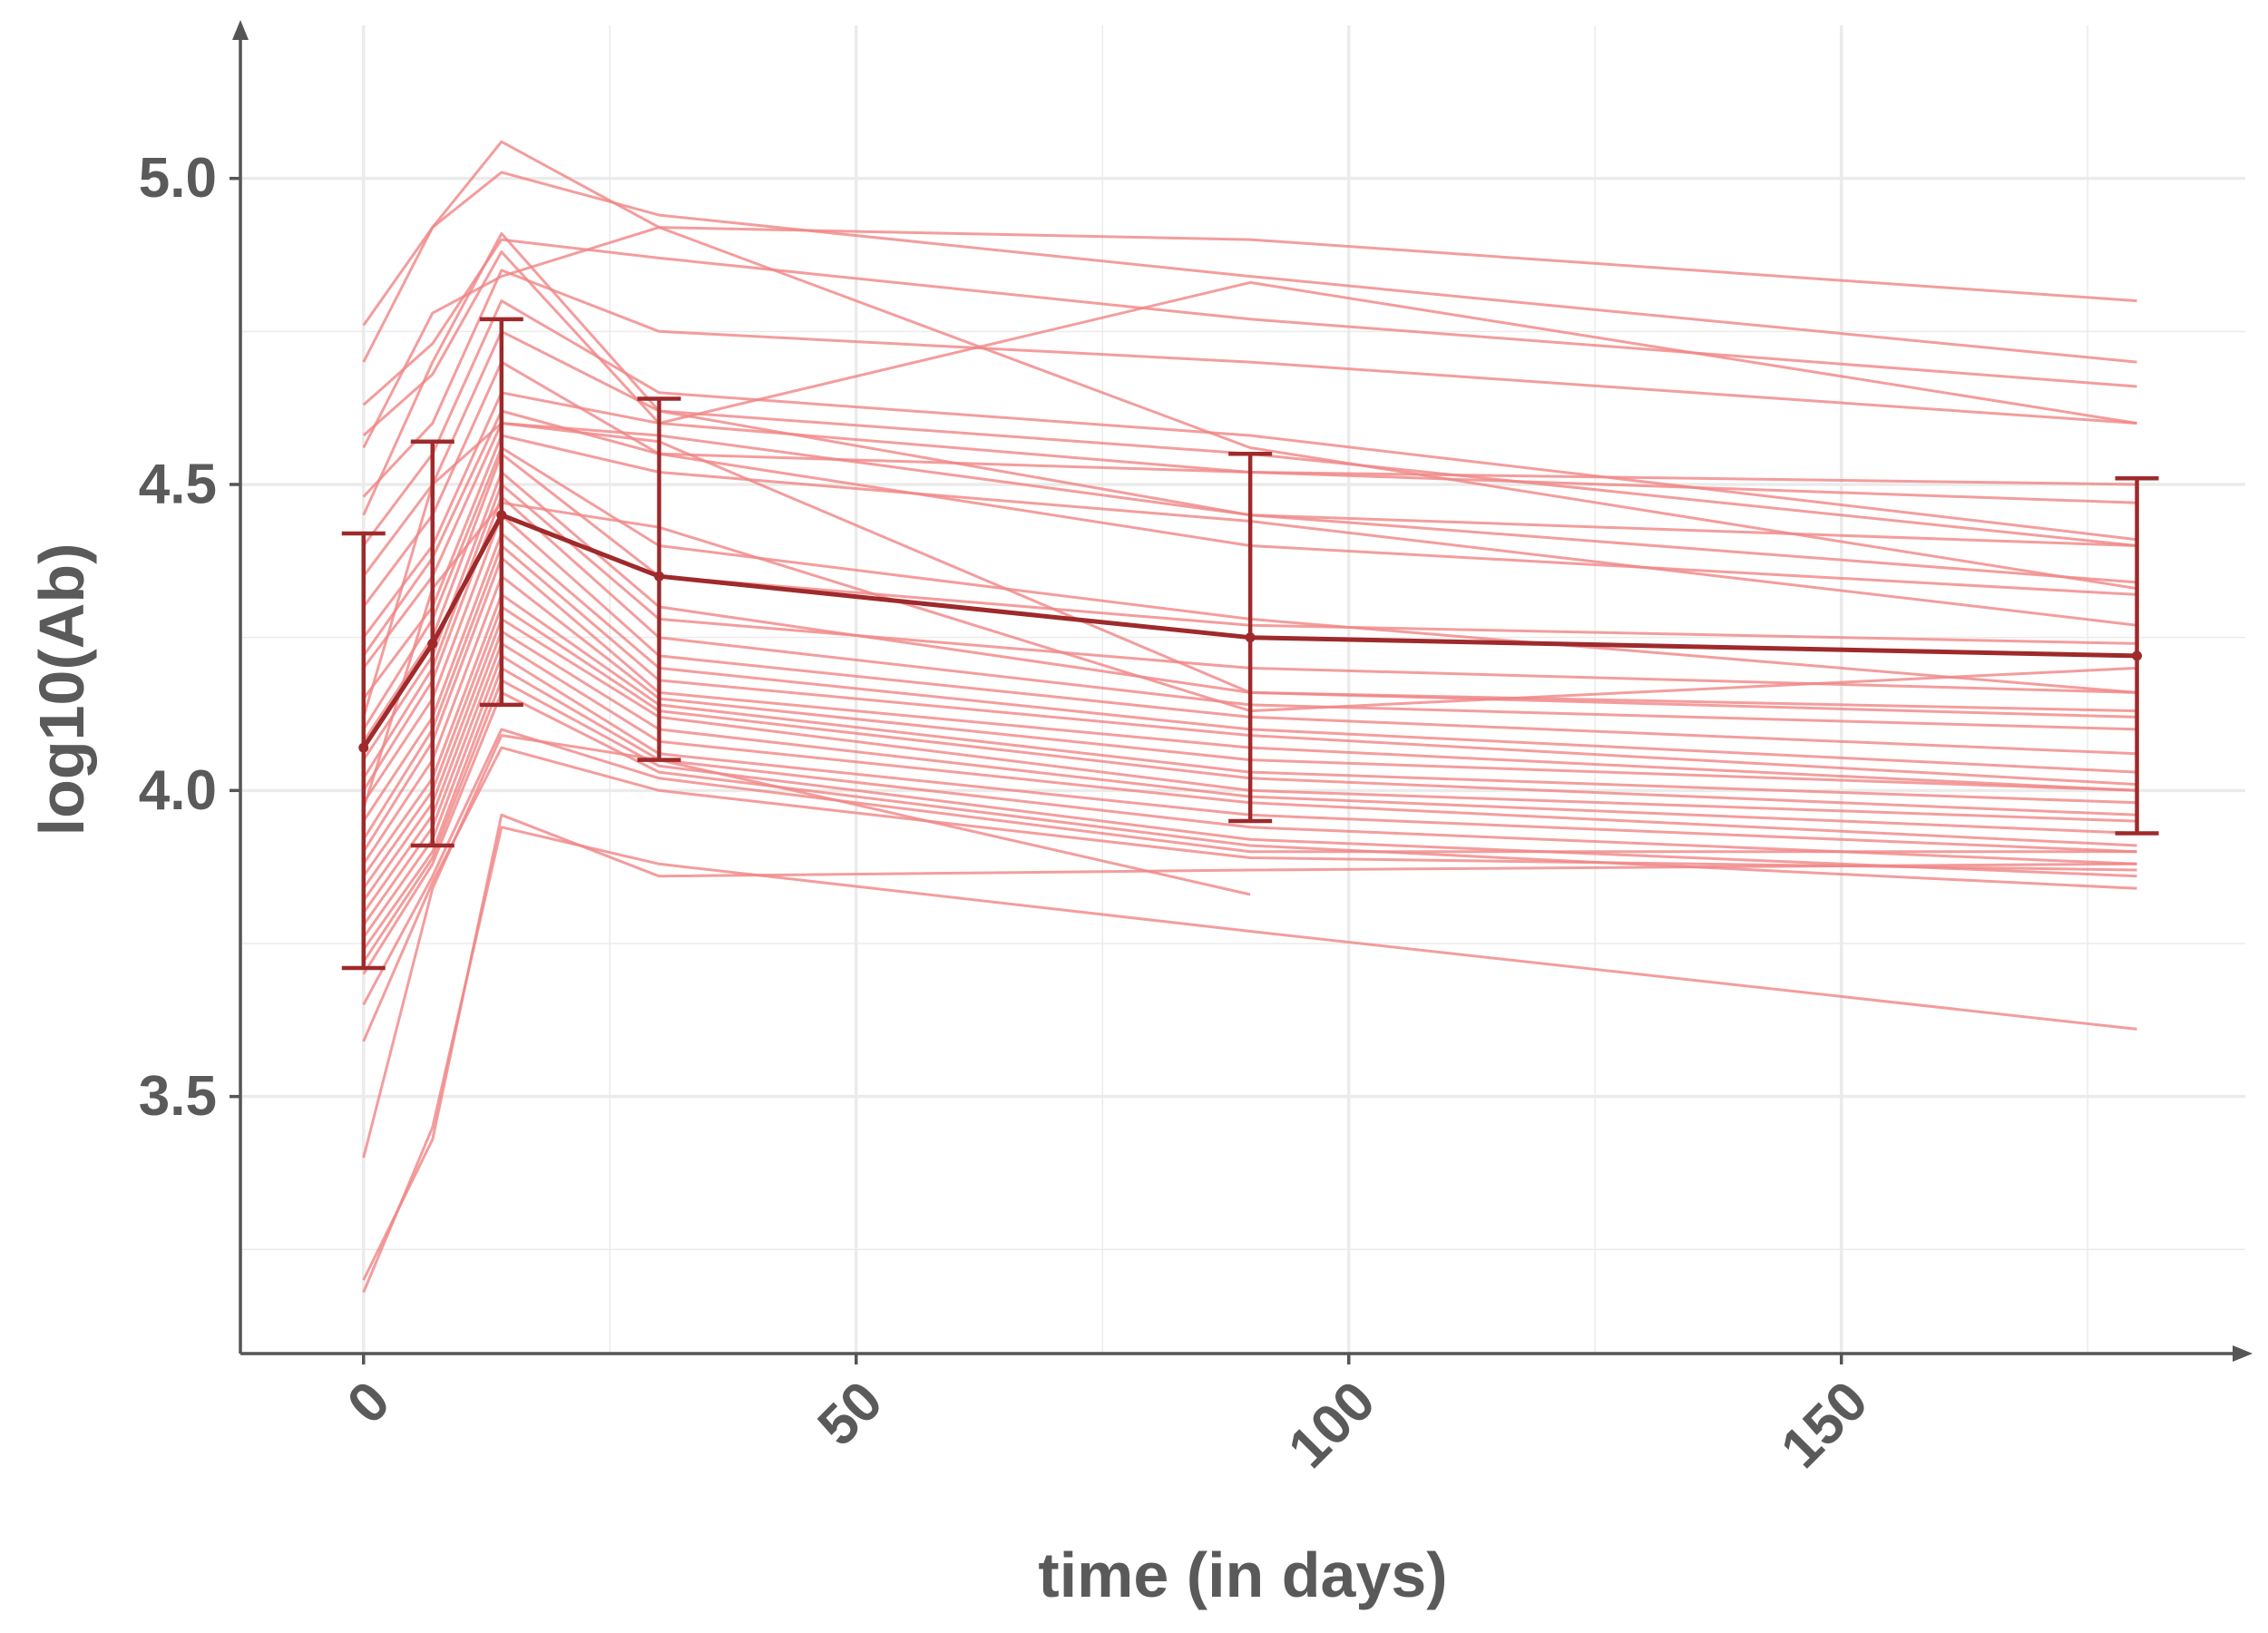 This screenshot has height=1633, width=2268. Describe the element at coordinates (178, 1096) in the screenshot. I see `y-tick-label: 3.5` at that location.